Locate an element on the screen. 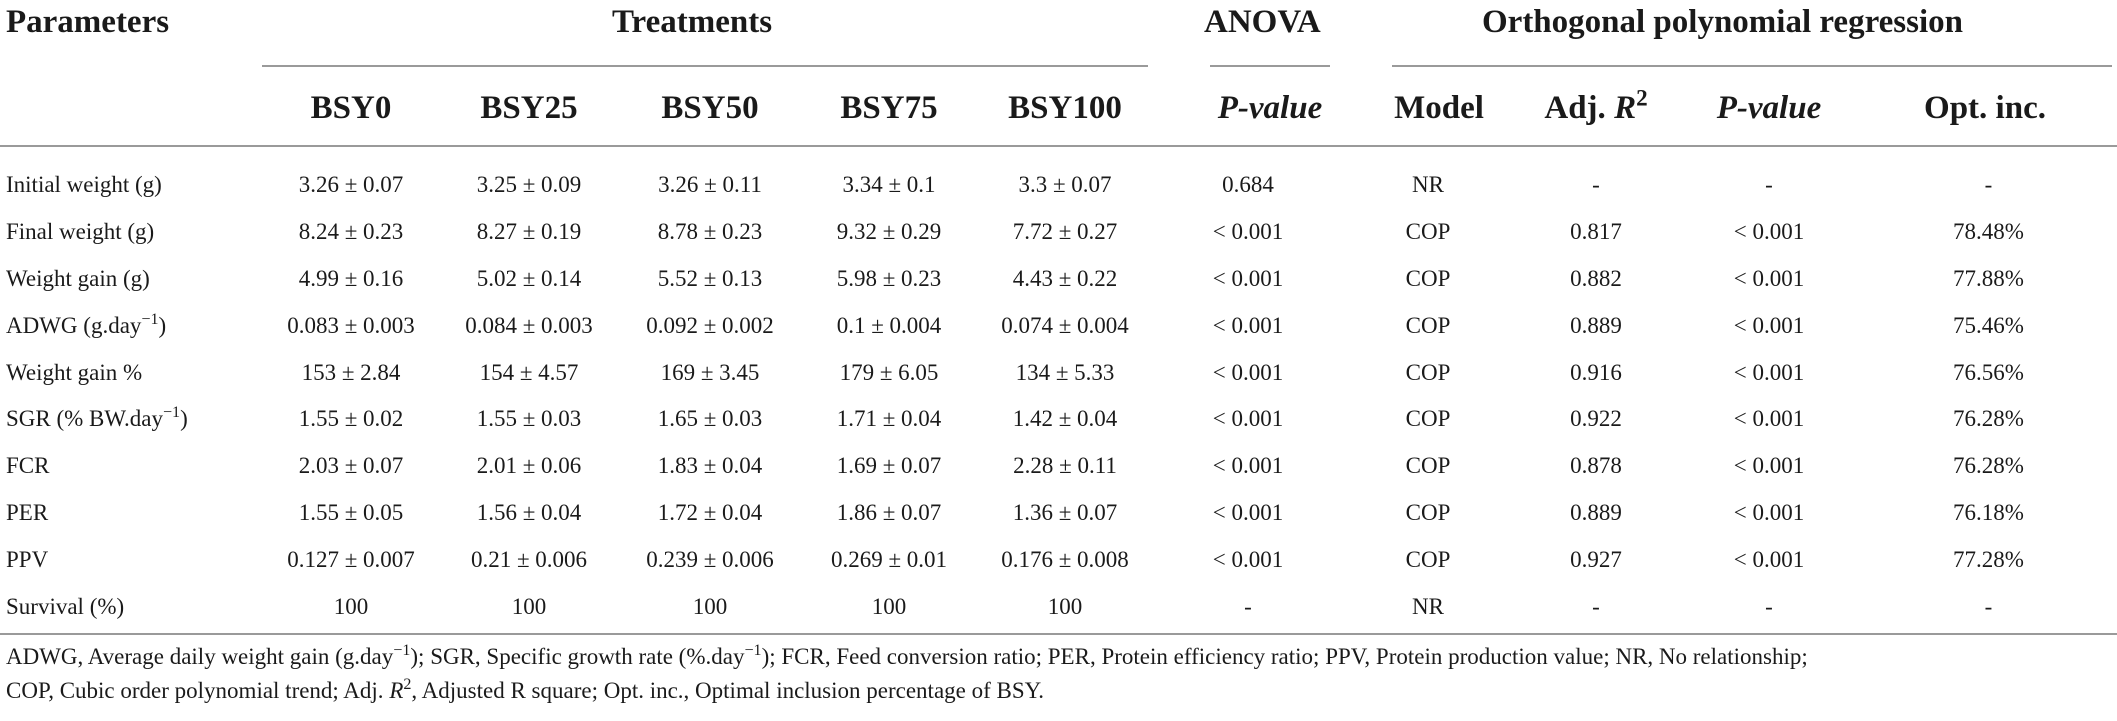  bsy100-cell: 7.72 ± 0.27 is located at coordinates (1065, 232).